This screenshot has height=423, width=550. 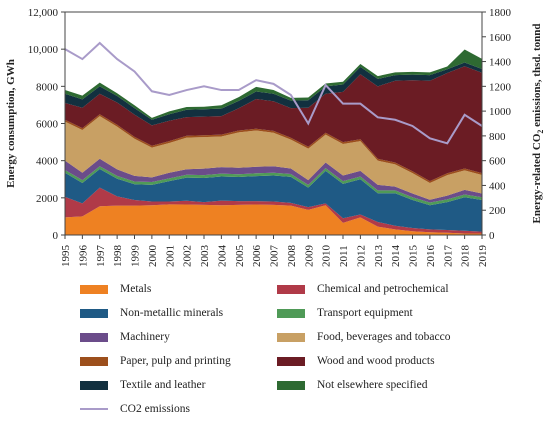 I want to click on y-axis-ticks: 0 2000 4000 6000 8000 10,000 12,000, so click(x=46, y=124).